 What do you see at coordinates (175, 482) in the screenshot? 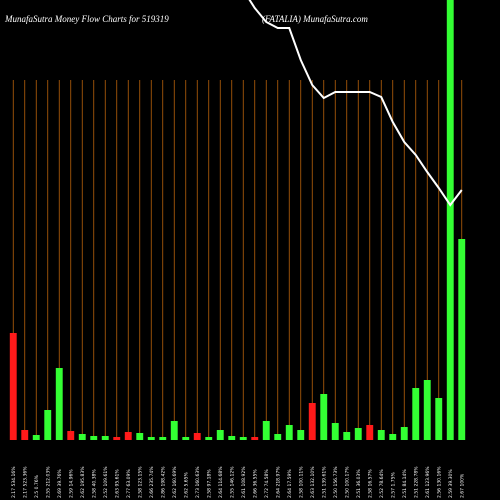
I see `x-tick-label: 2.62 160.69%` at bounding box center [175, 482].